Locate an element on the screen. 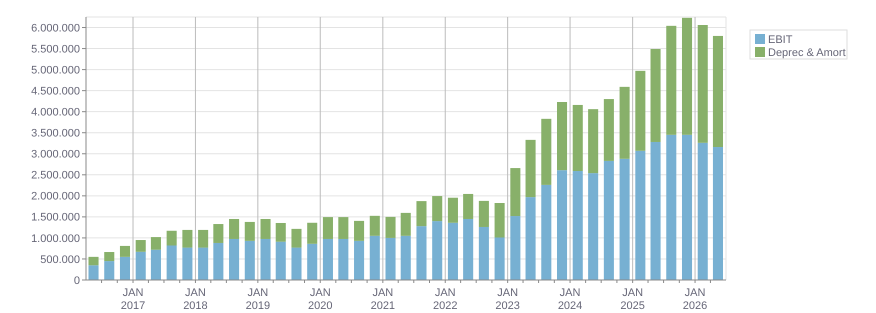  y-tick-label: 500.000 is located at coordinates (60, 260).